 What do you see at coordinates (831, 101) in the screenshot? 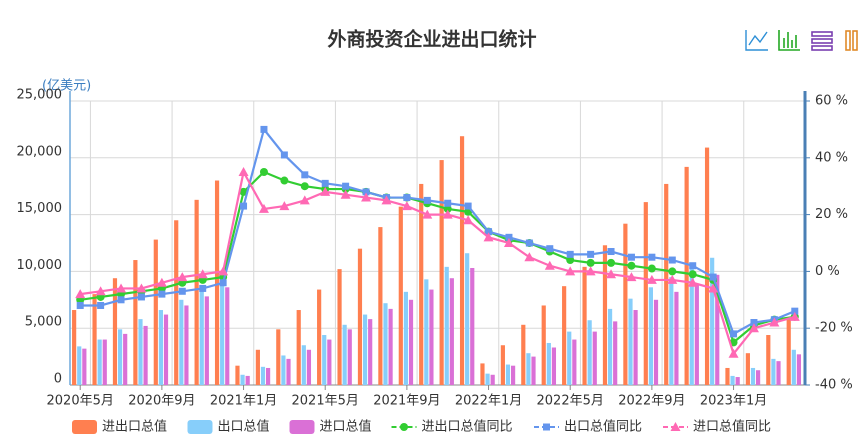
I see `y2-tick-label: 60 %` at bounding box center [831, 101].